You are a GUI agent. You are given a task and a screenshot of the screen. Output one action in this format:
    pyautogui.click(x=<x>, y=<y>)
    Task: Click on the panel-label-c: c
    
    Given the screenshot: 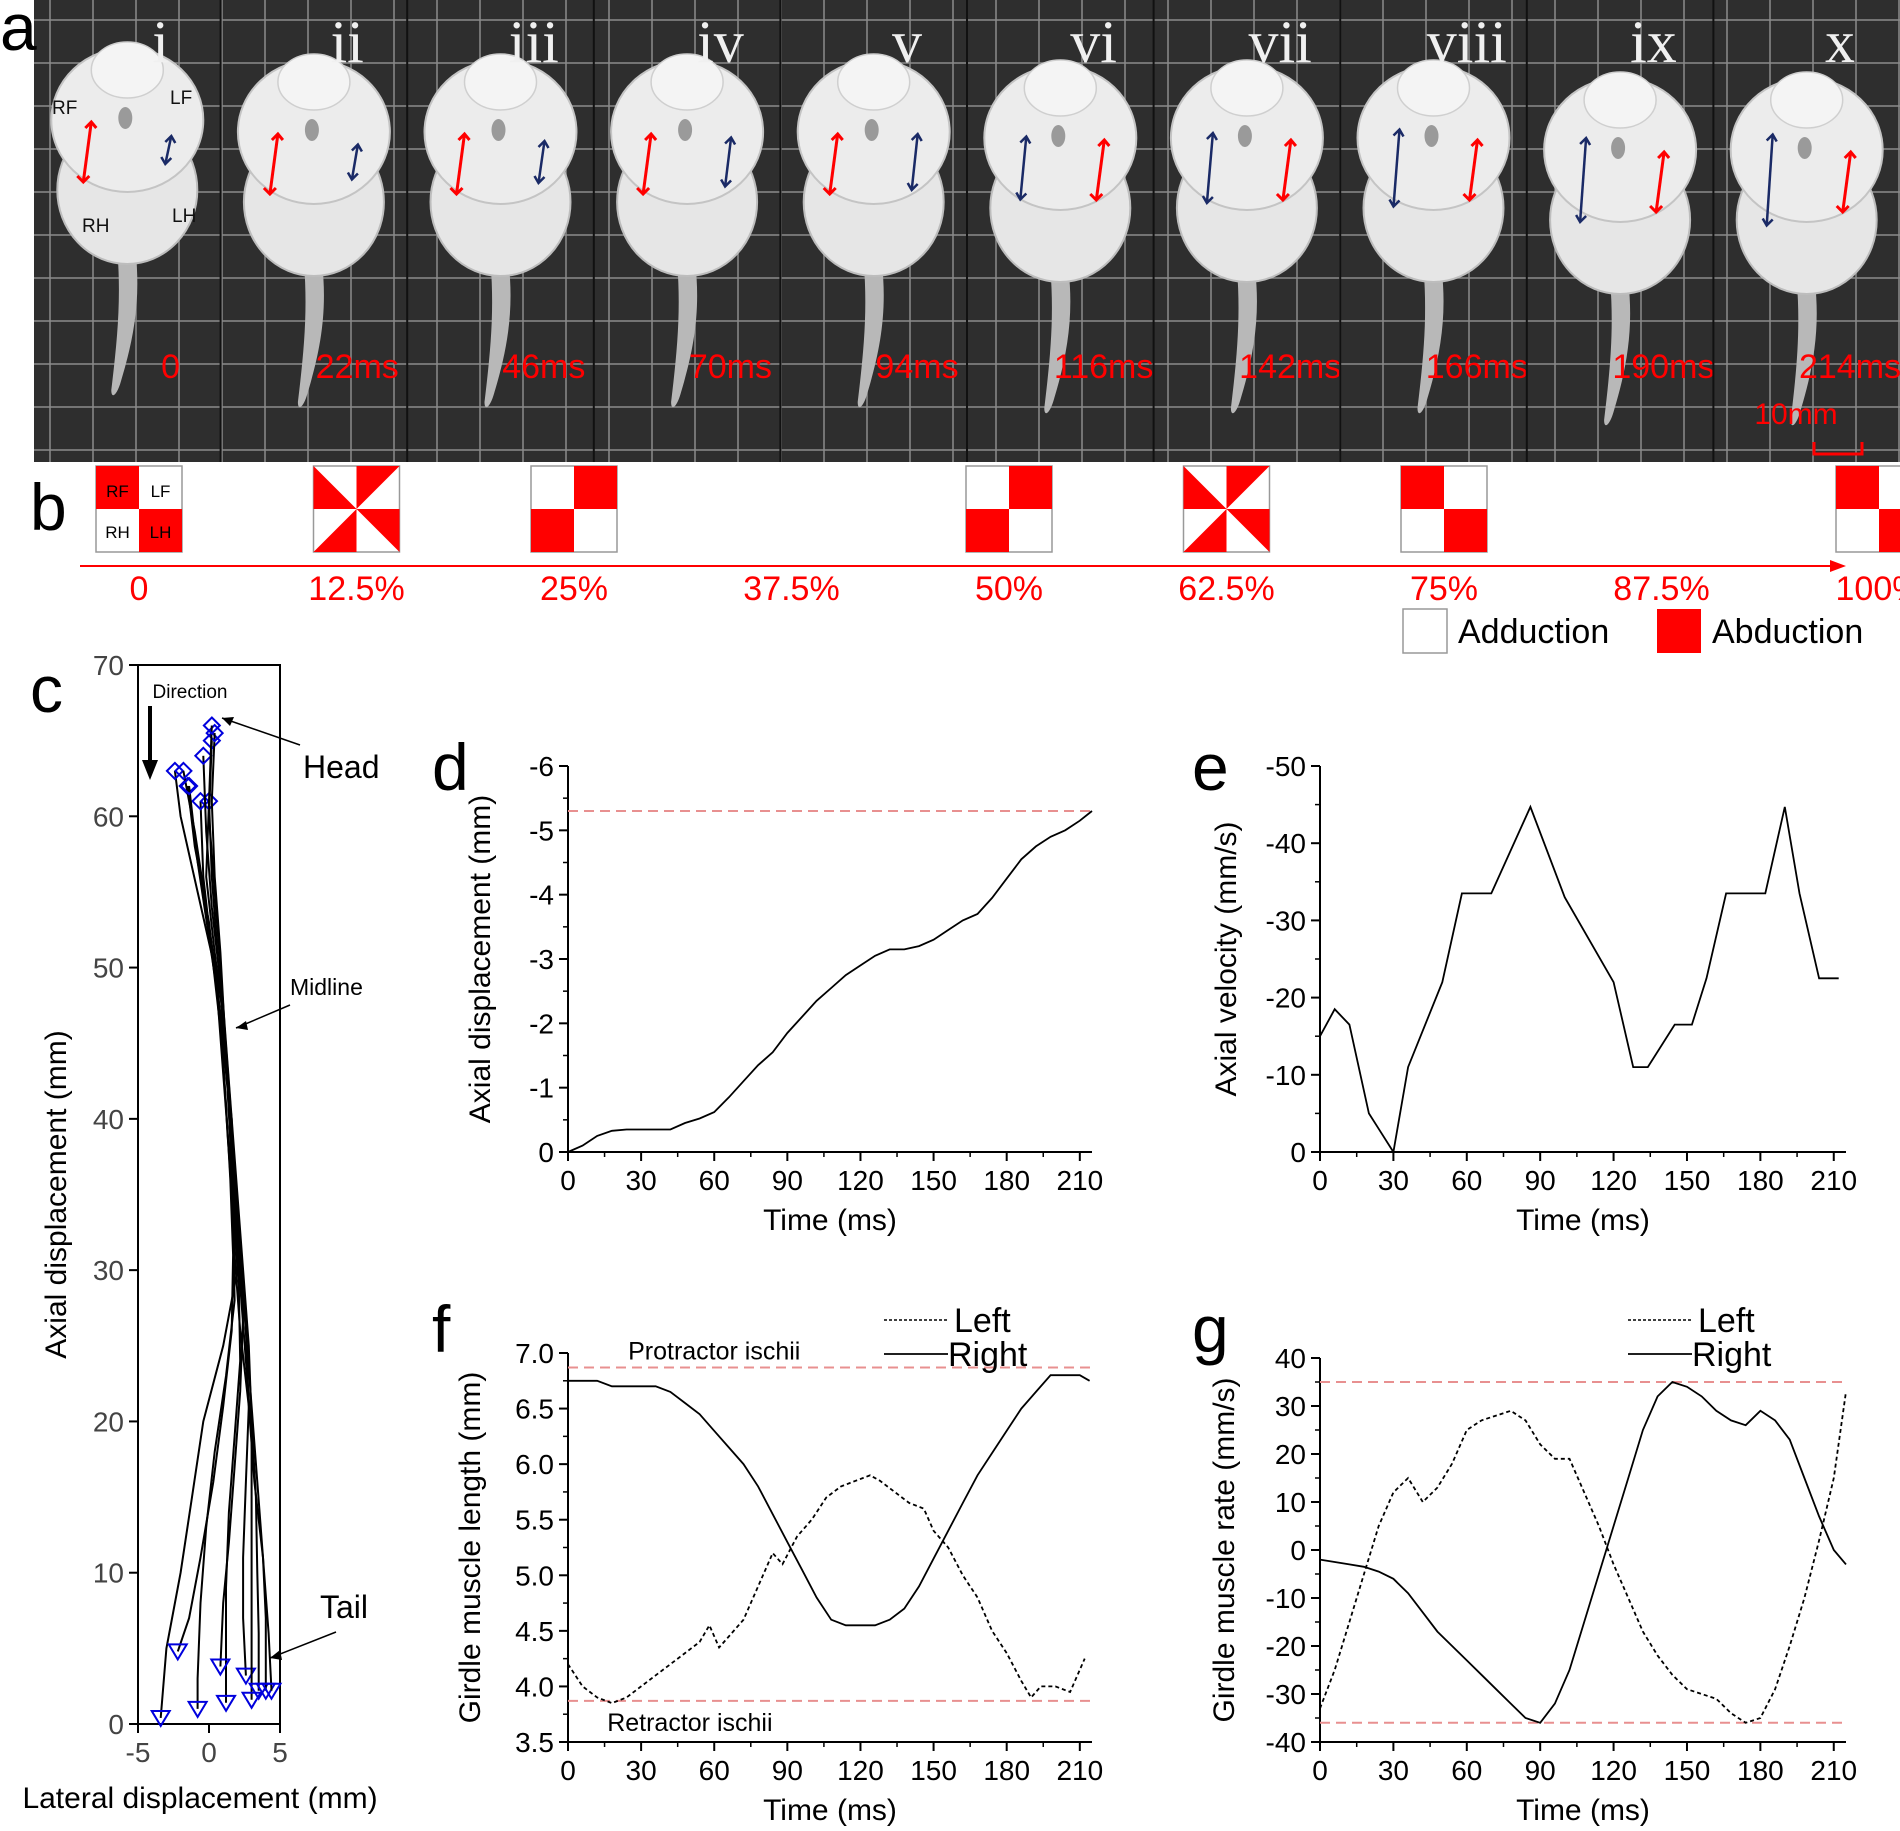 What is the action you would take?
    pyautogui.click(x=46, y=689)
    